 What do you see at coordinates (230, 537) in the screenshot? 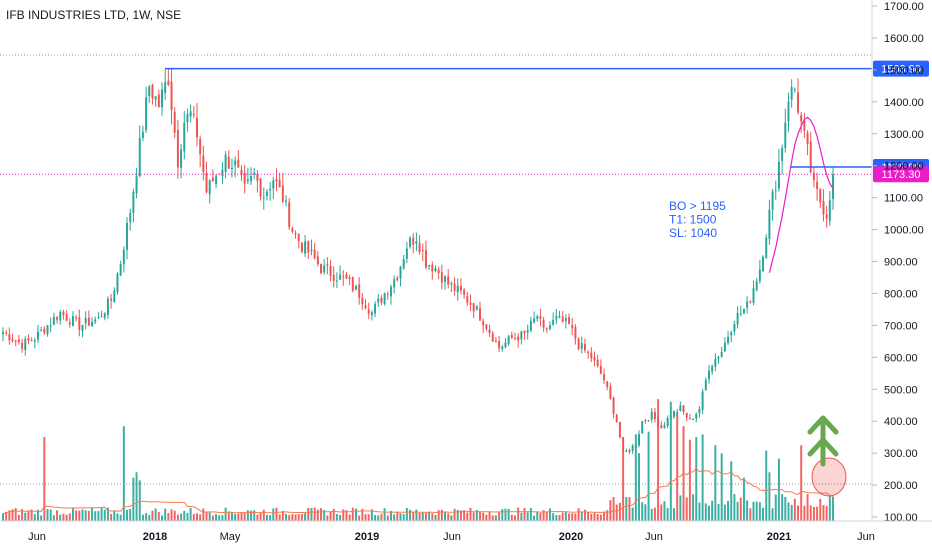
I see `x-tick-label: May` at bounding box center [230, 537].